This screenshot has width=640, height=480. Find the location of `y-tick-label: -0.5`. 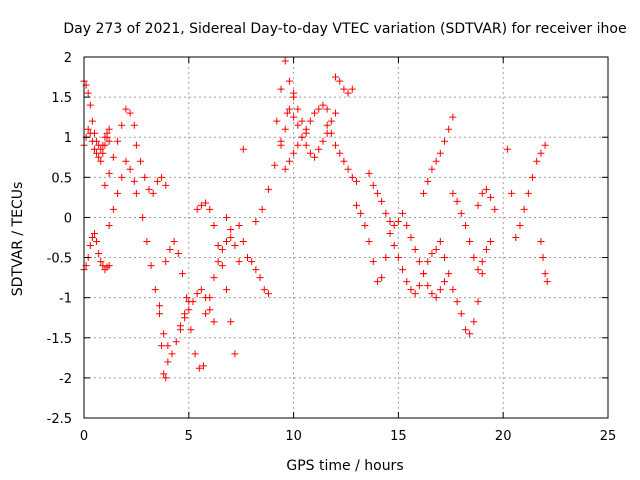

y-tick-label: -0.5 is located at coordinates (59, 259).